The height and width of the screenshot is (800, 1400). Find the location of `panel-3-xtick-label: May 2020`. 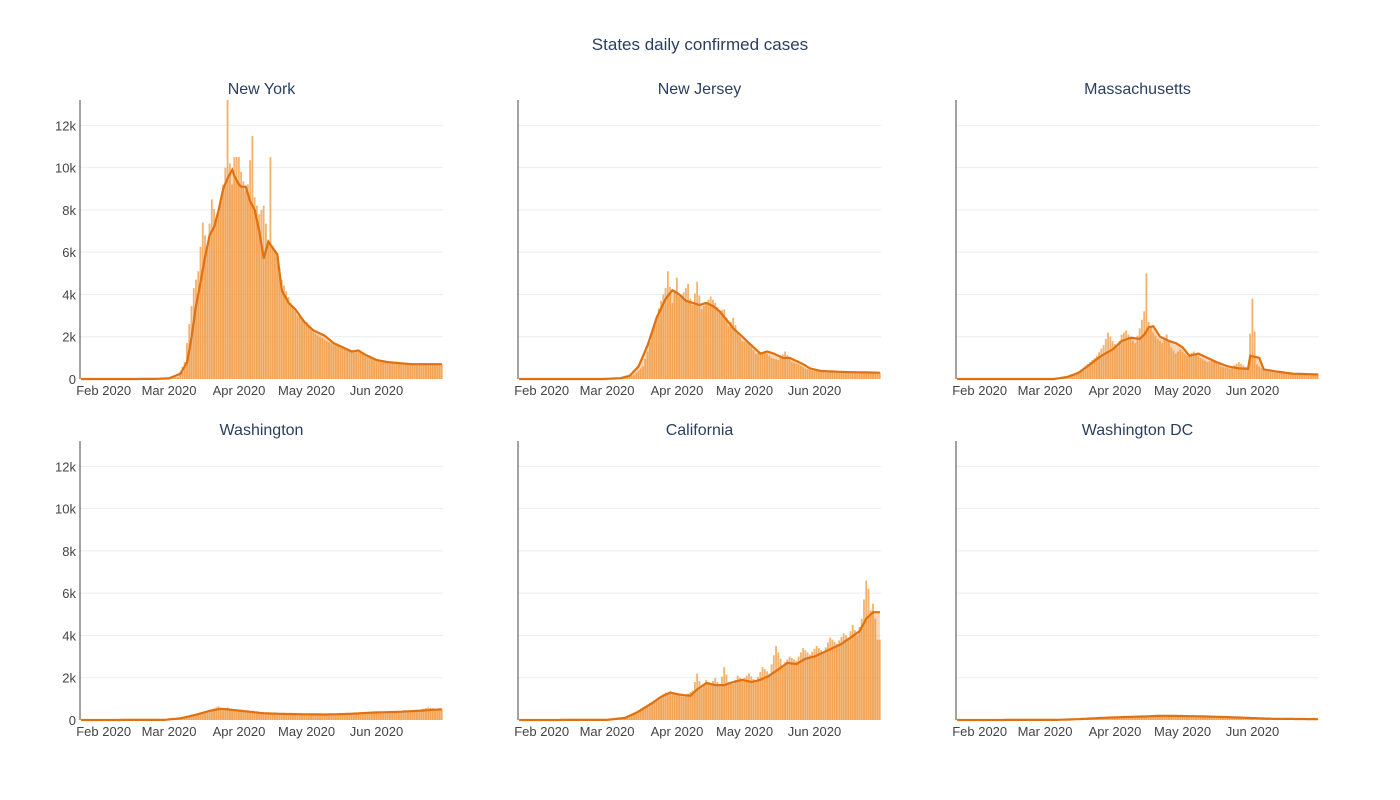

panel-3-xtick-label: May 2020 is located at coordinates (1182, 390).